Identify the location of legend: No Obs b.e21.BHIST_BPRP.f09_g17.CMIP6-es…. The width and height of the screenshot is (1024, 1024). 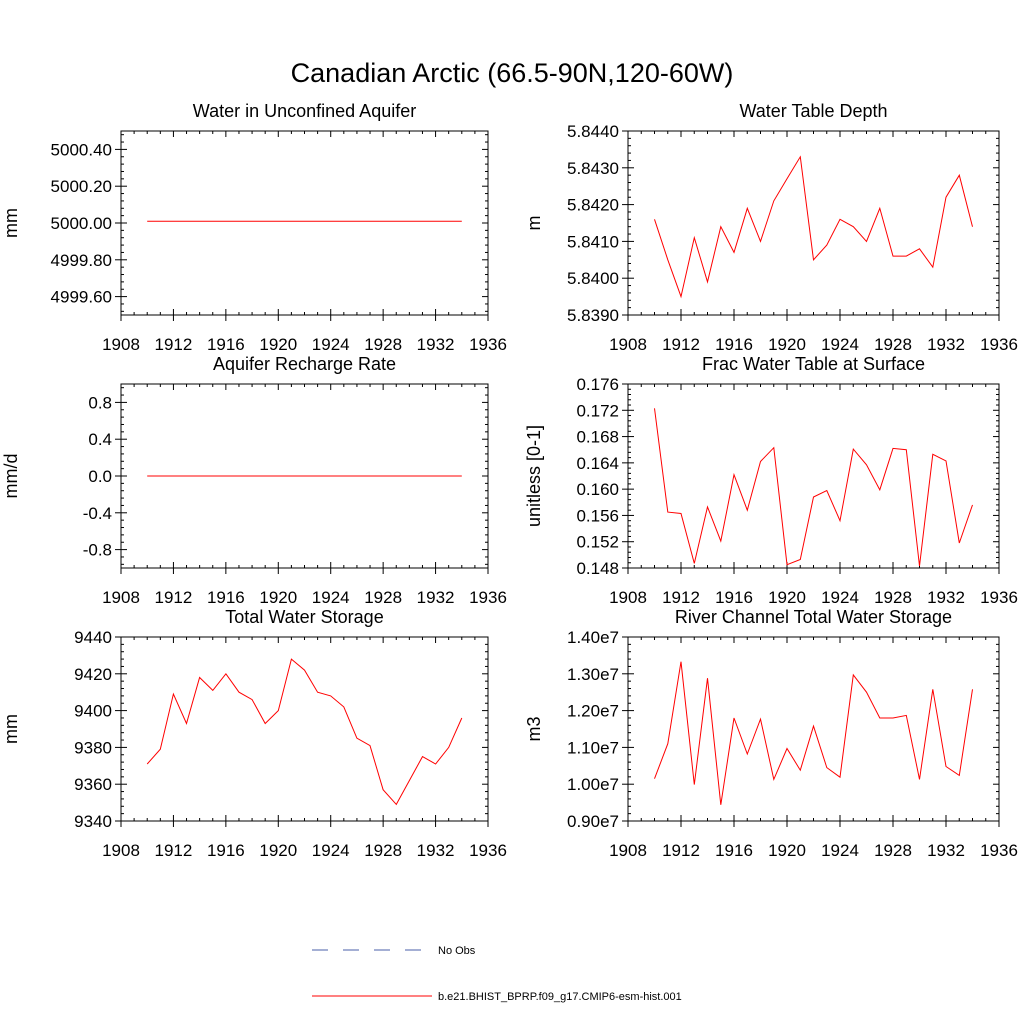
(497, 974).